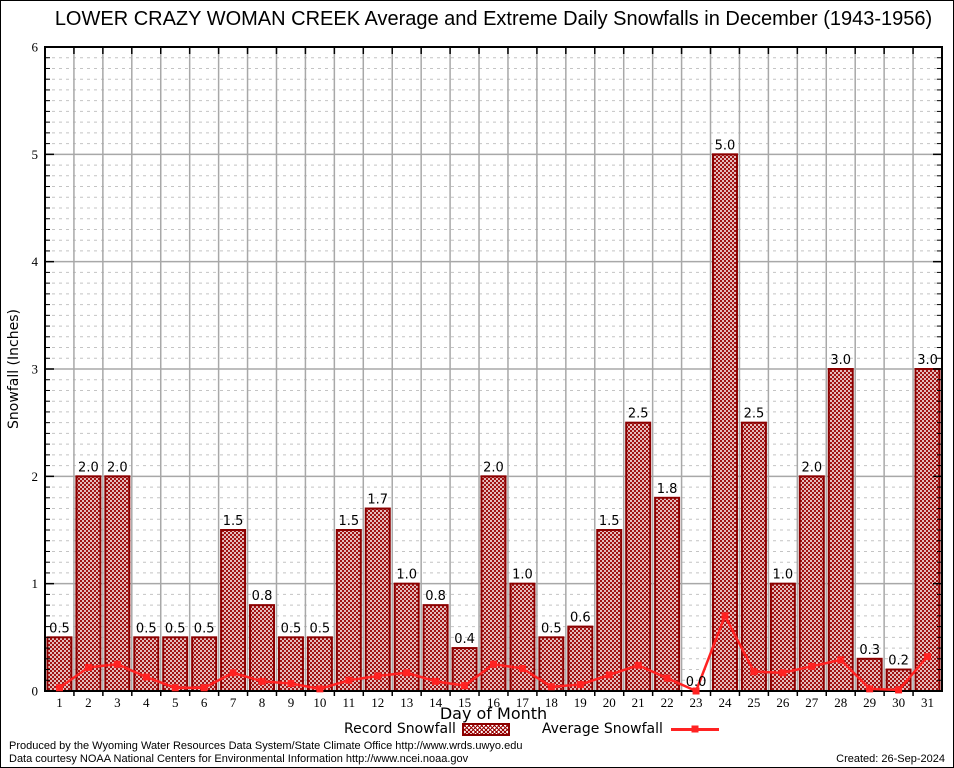 This screenshot has height=768, width=954. I want to click on x-tick-1: 1, so click(59, 702).